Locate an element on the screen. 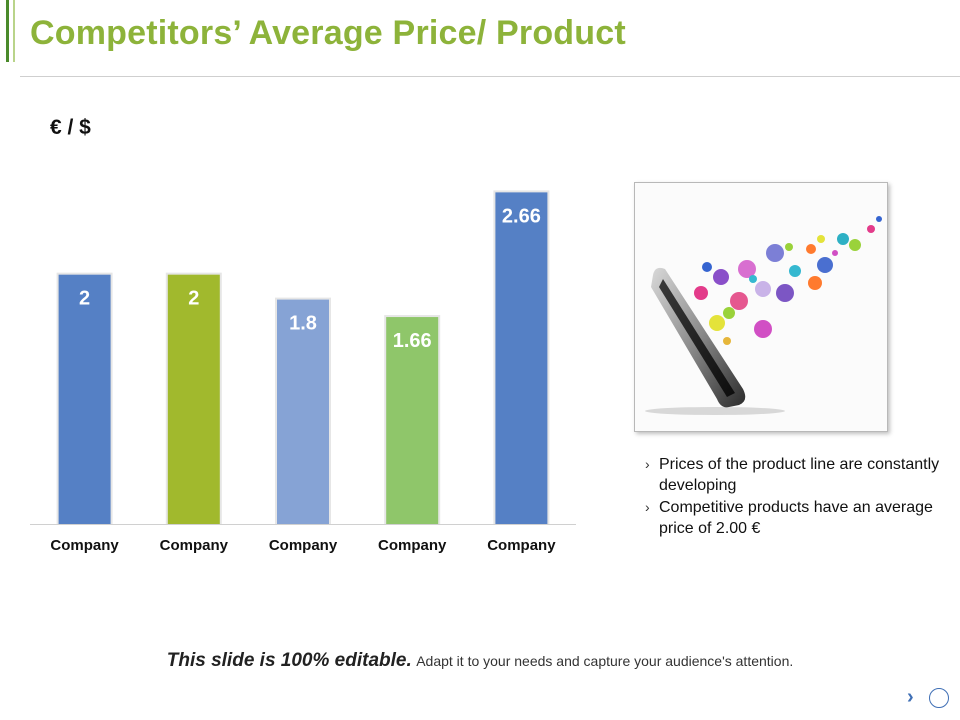 This screenshot has width=960, height=720. bar-value-label-1: 2 is located at coordinates (84, 299).